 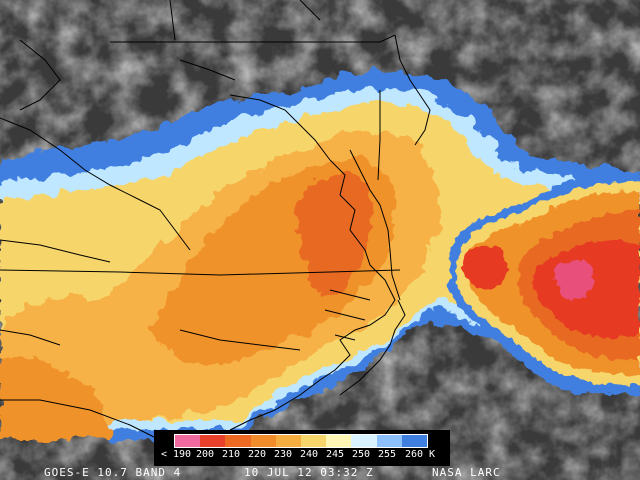 I want to click on legend-tick: 250, so click(x=361, y=454).